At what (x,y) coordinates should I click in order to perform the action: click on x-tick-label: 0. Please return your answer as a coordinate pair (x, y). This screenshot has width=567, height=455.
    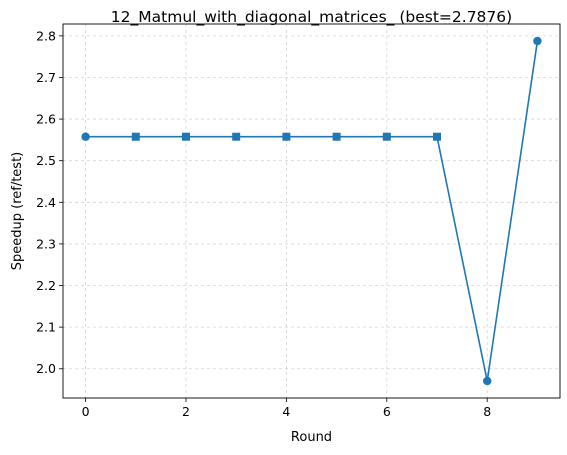
    Looking at the image, I should click on (86, 411).